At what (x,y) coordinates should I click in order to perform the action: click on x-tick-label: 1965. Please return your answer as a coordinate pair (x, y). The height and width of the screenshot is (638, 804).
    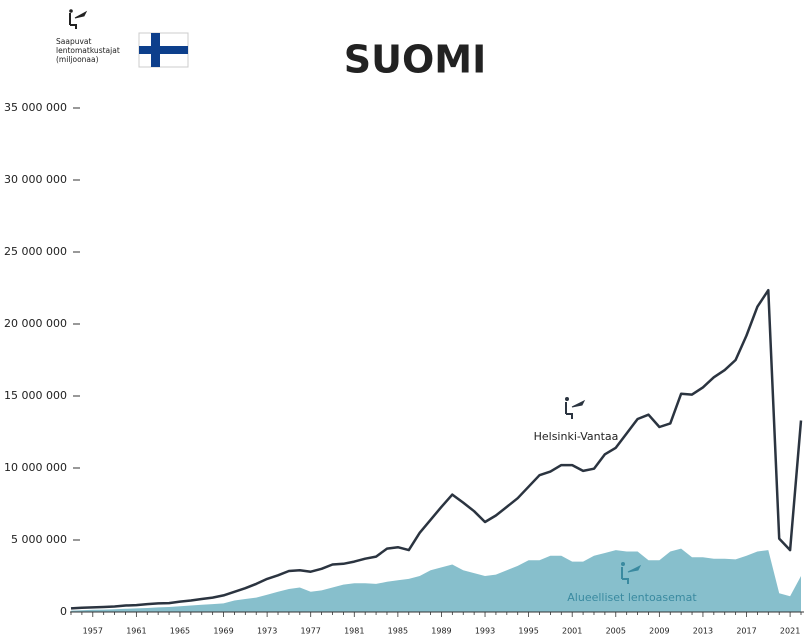
    Looking at the image, I should click on (180, 631).